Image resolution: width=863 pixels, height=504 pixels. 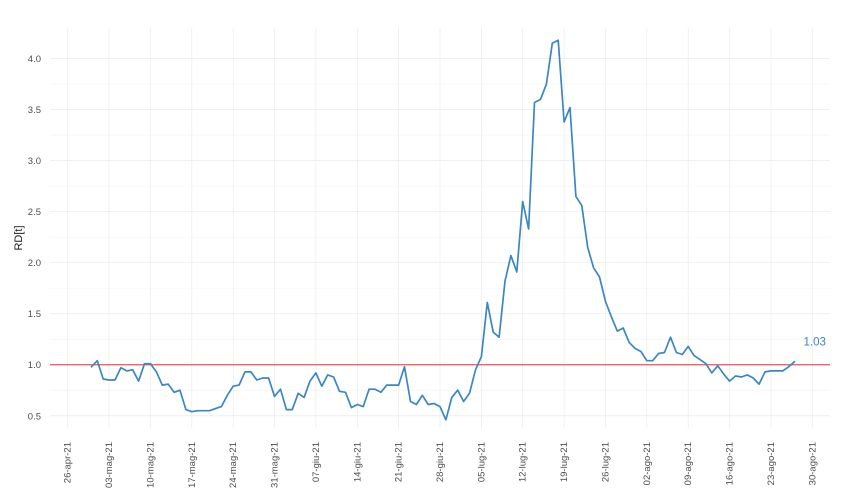 What do you see at coordinates (19, 237) in the screenshot?
I see `y-axis-title: RD[t]` at bounding box center [19, 237].